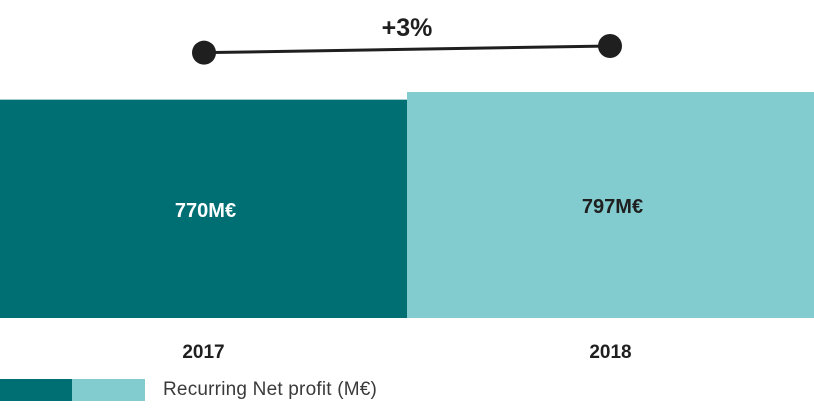  I want to click on bar-value-labels: 770M€ 797M€, so click(409, 209).